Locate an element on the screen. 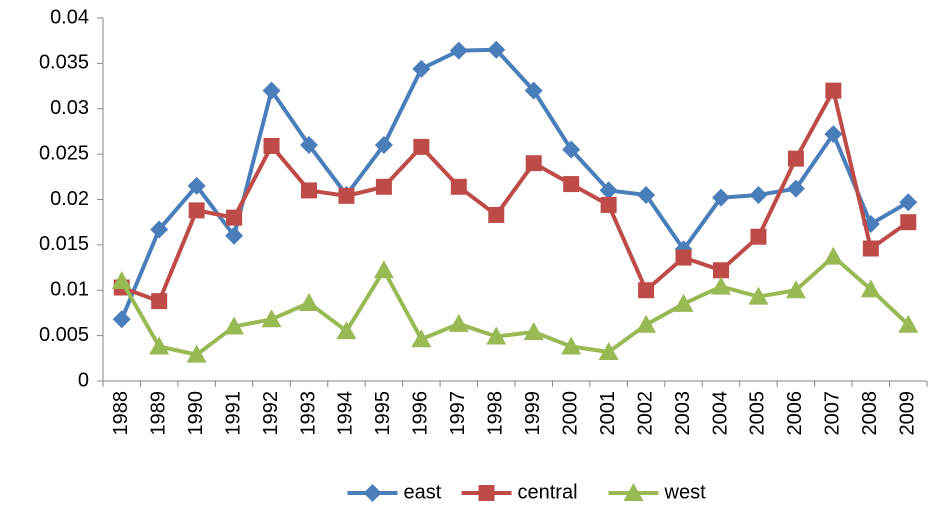  legend-item: west is located at coordinates (657, 492).